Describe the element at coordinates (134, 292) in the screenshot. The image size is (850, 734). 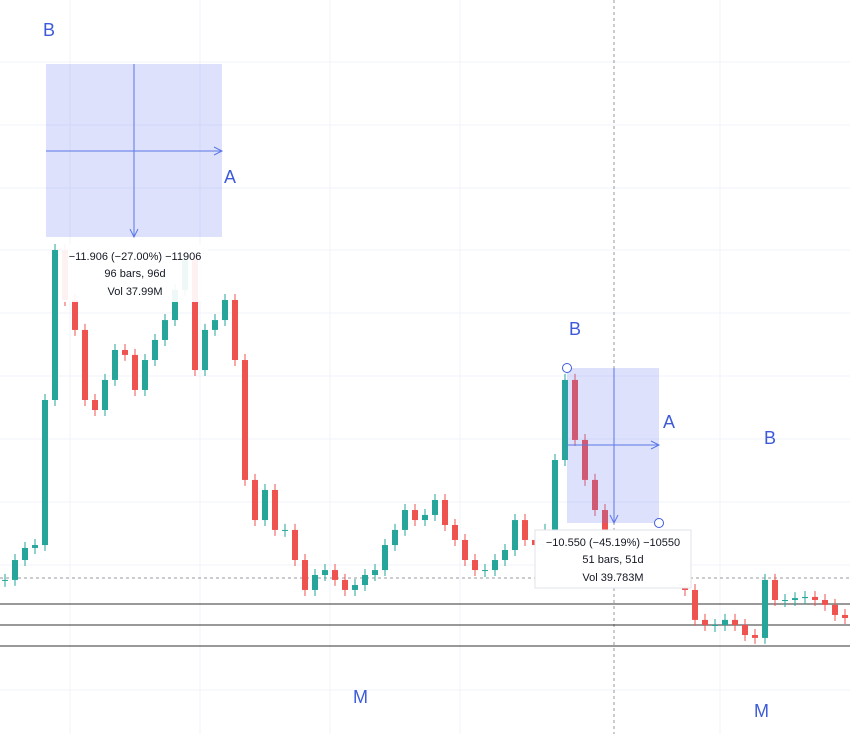
I see `measure-volume: Vol 37.99M` at that location.